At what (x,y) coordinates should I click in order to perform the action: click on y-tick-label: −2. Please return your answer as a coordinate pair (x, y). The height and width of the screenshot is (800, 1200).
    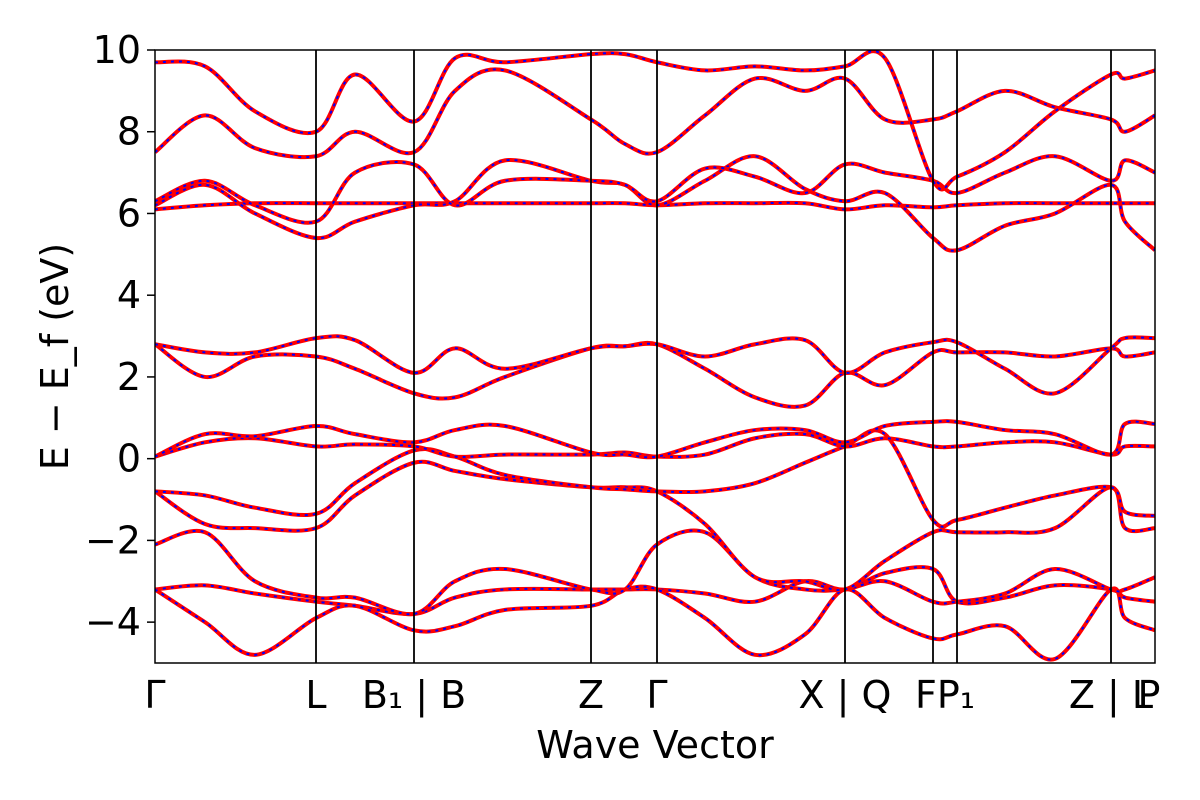
    Looking at the image, I should click on (113, 540).